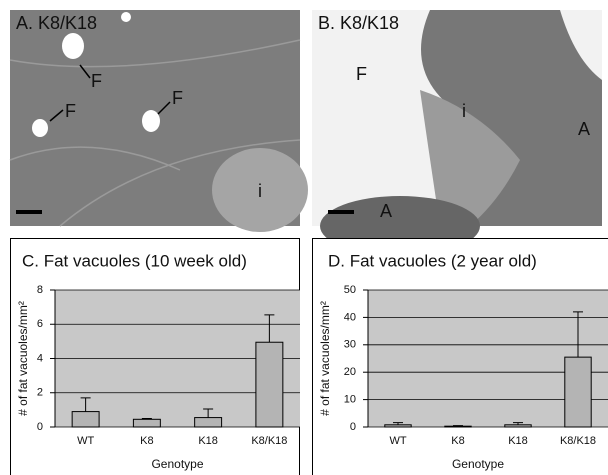  Describe the element at coordinates (40, 290) in the screenshot. I see `y-tick-label: 8` at that location.